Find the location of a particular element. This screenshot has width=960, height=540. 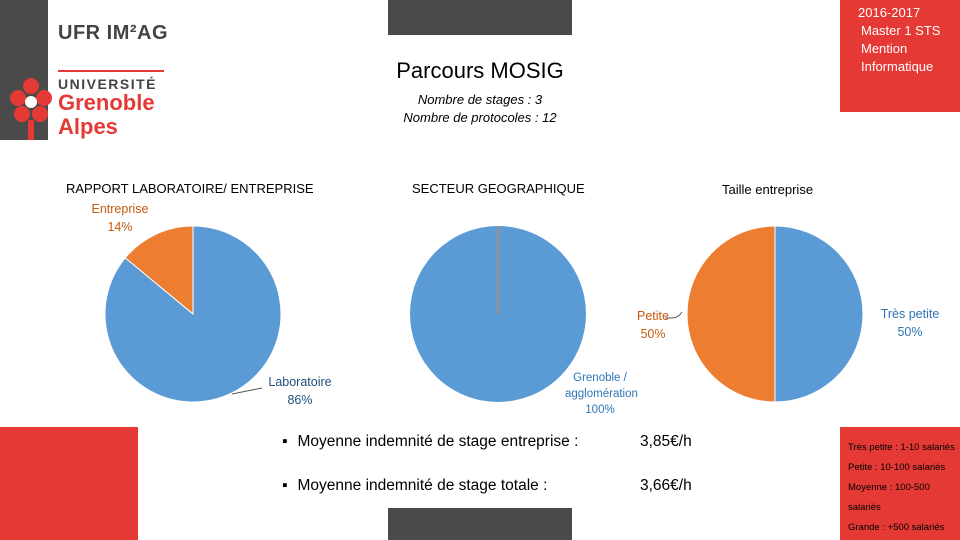

academic-year: 2016-2017 is located at coordinates (889, 12).